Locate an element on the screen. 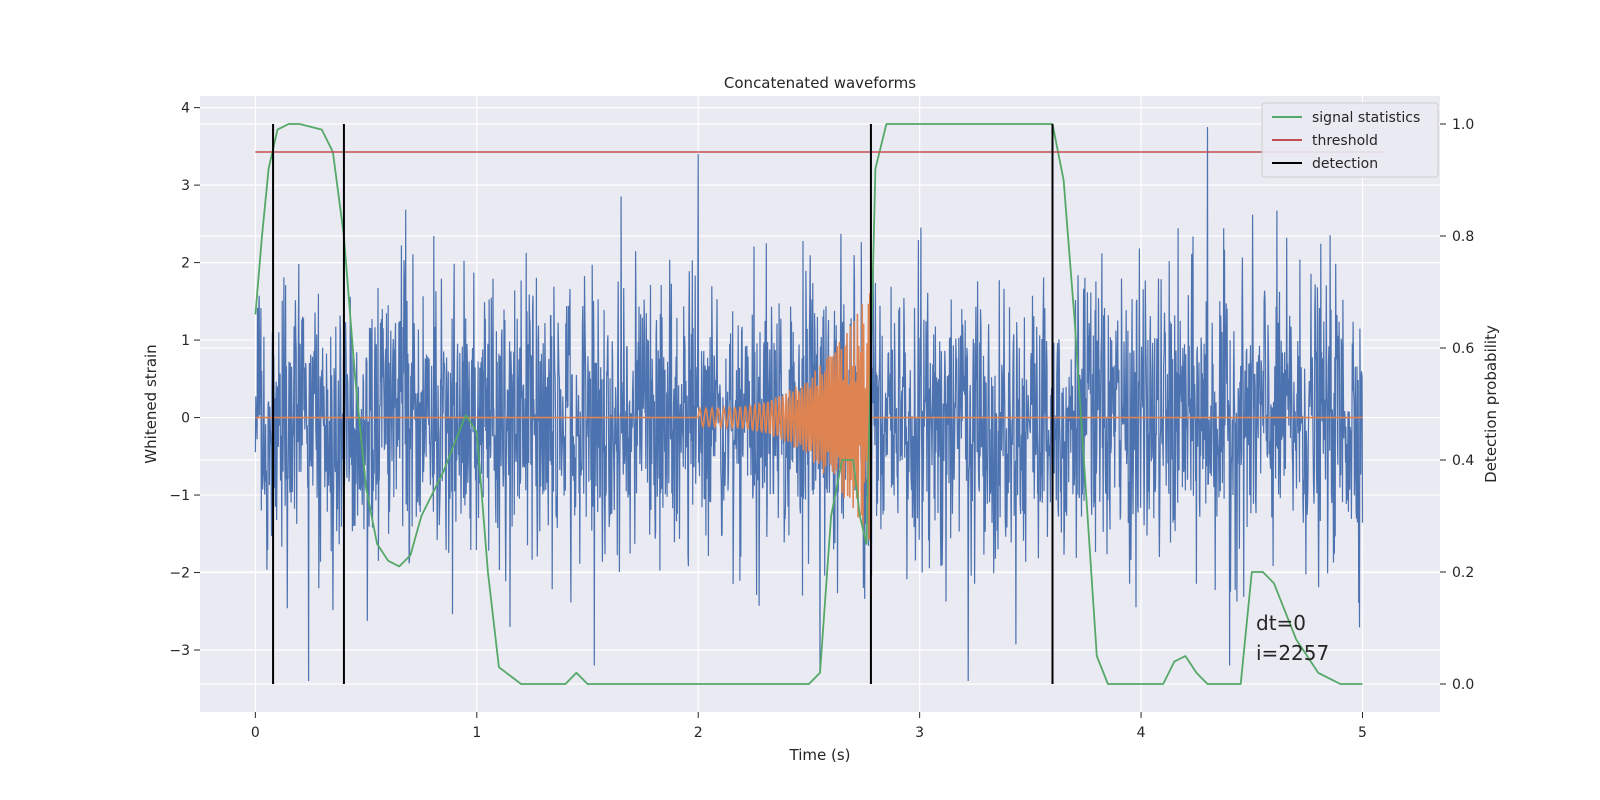  y-tick-label-right: 0.4 is located at coordinates (1463, 461).